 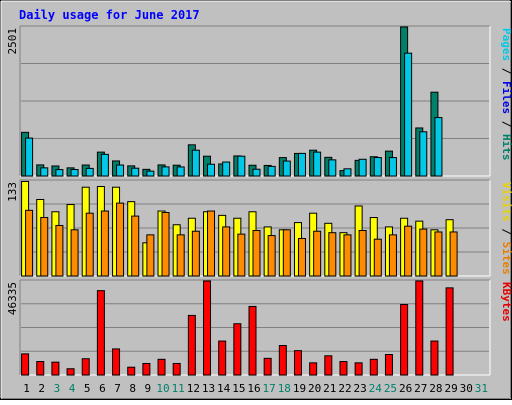 What do you see at coordinates (506, 97) in the screenshot?
I see `legend-entry: Files` at bounding box center [506, 97].